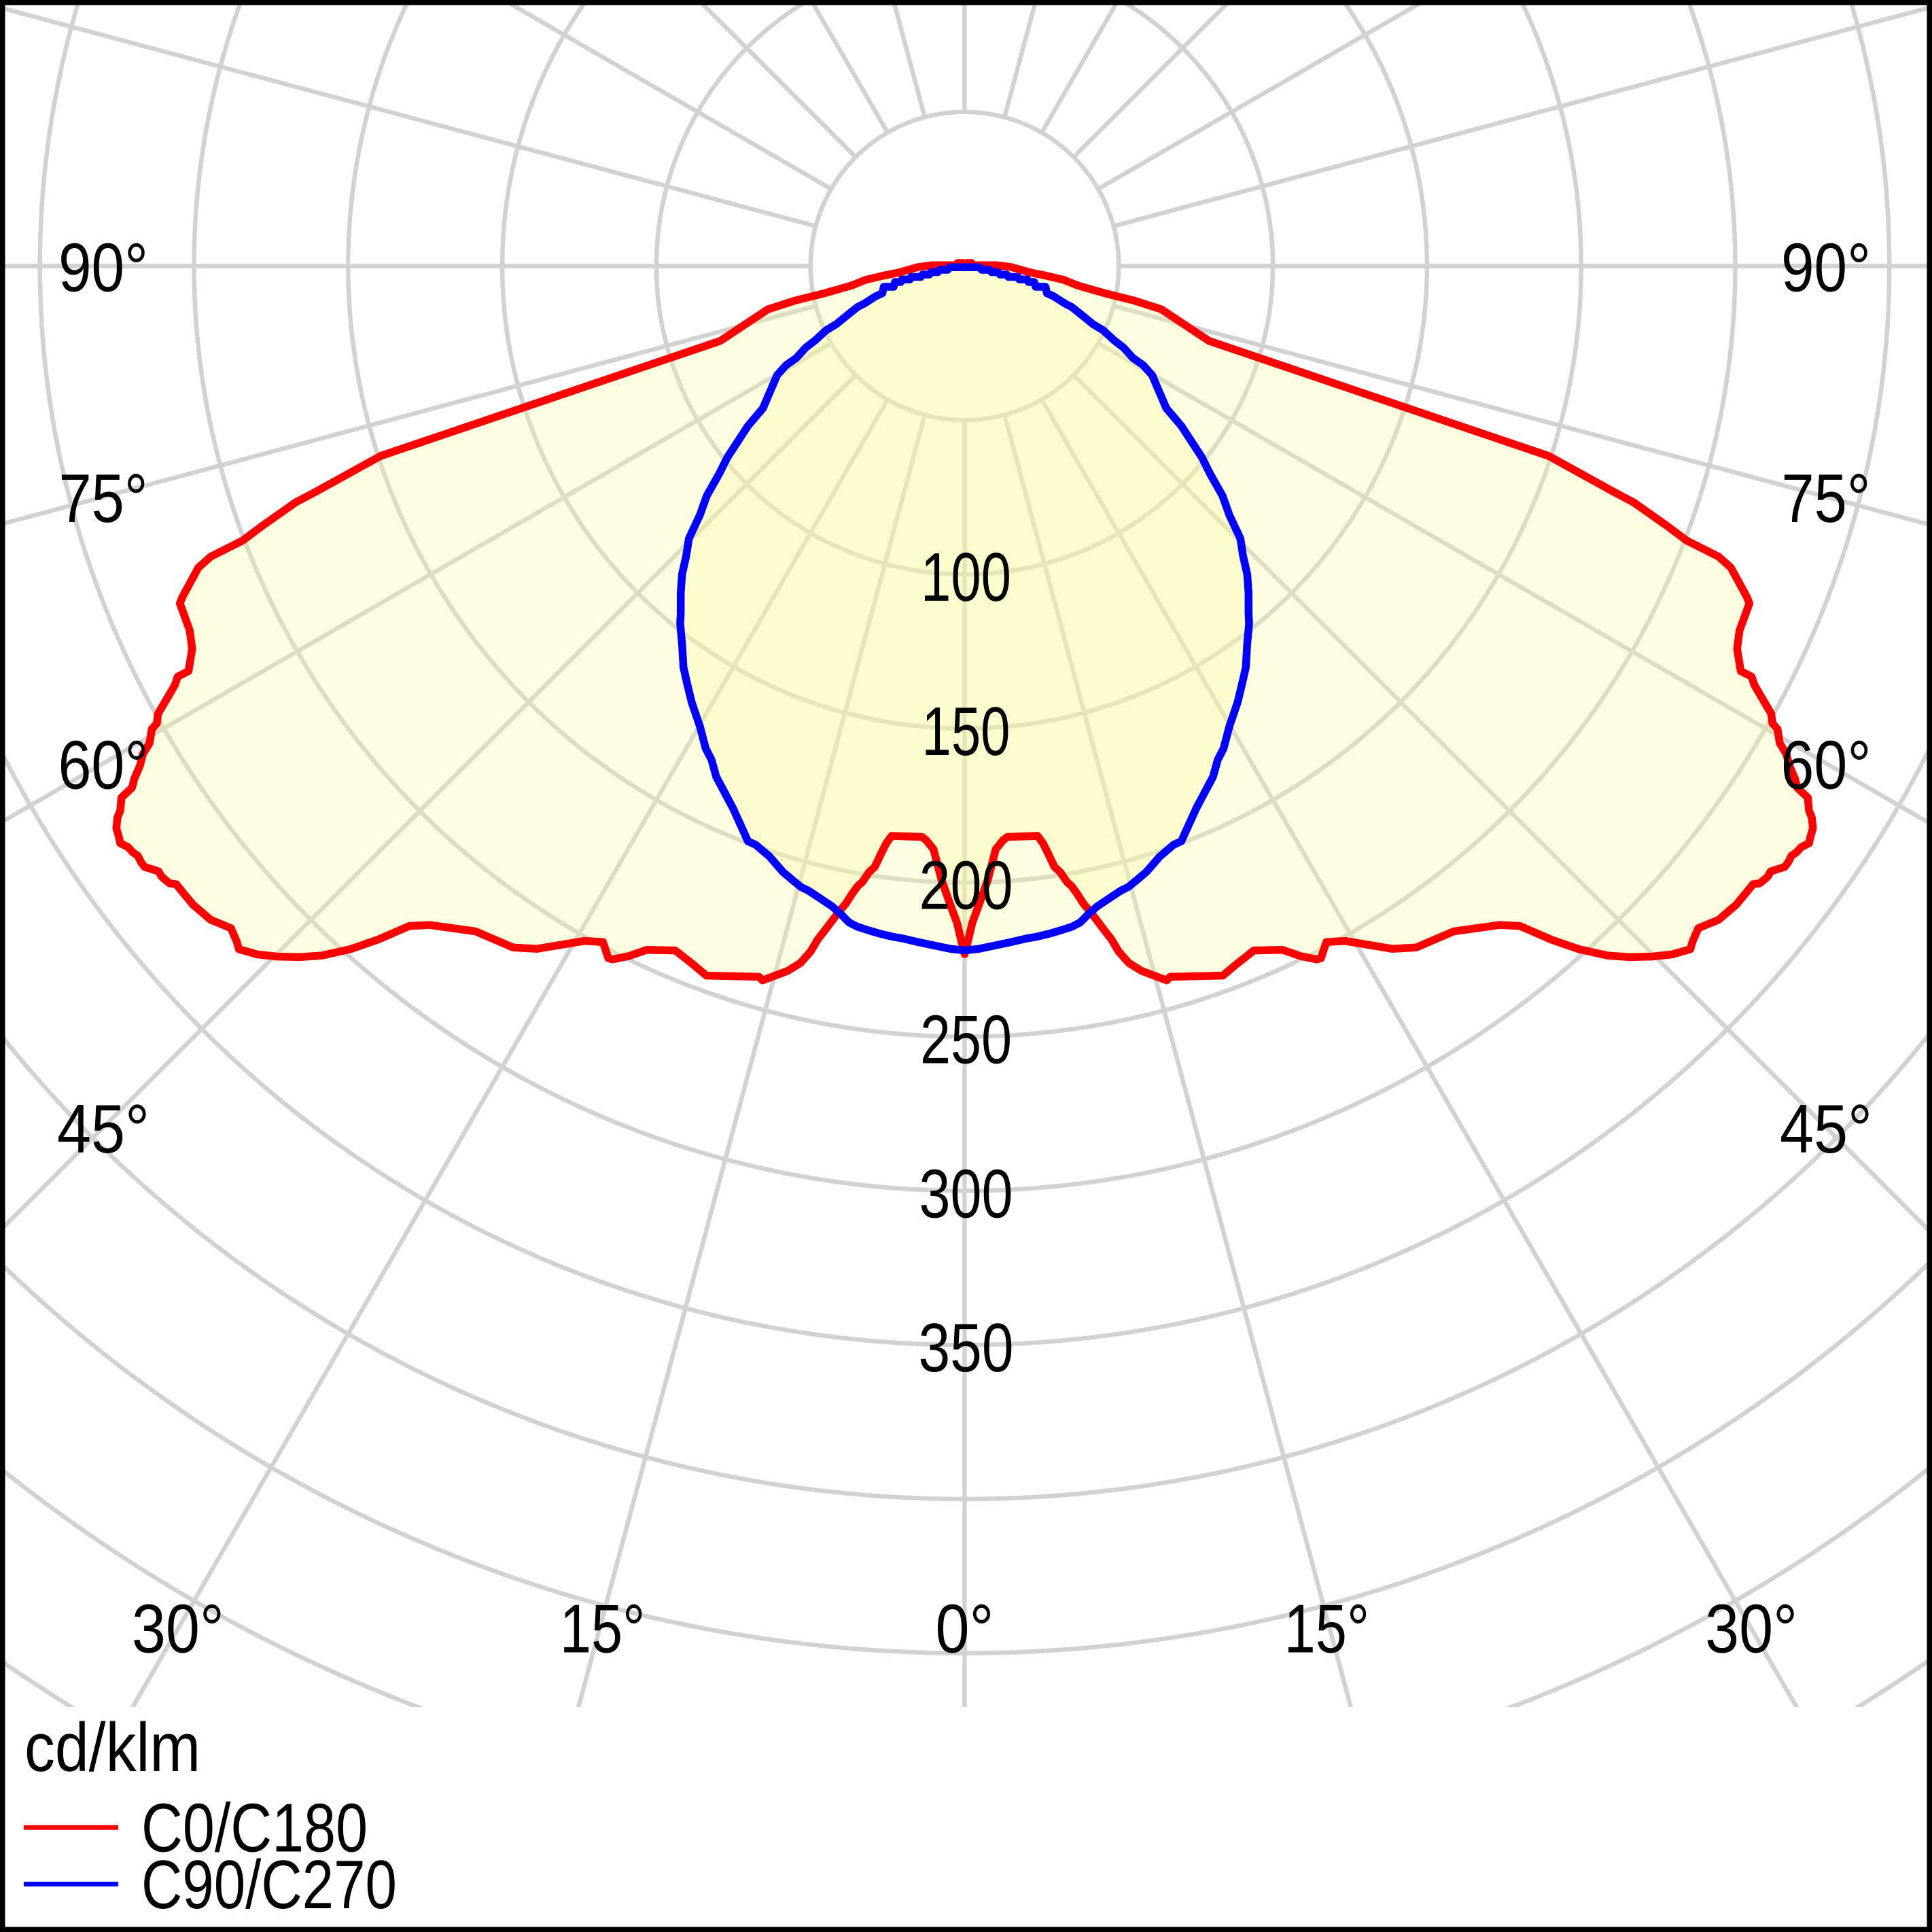 Image resolution: width=1932 pixels, height=1932 pixels. I want to click on svg-text: 100, so click(966, 577).